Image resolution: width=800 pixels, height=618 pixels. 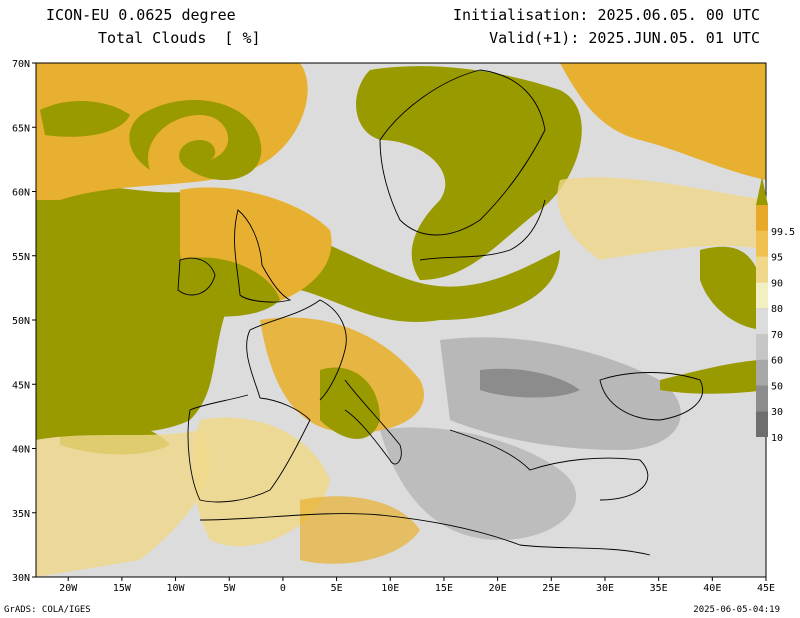 What do you see at coordinates (762, 191) in the screenshot?
I see `colorbar-top-arrow` at bounding box center [762, 191].